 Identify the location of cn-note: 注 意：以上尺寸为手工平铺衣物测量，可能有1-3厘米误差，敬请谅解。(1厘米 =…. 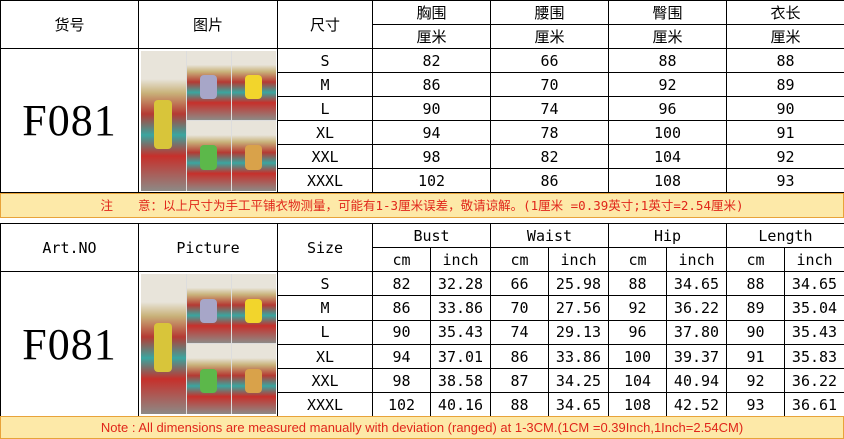
(422, 205).